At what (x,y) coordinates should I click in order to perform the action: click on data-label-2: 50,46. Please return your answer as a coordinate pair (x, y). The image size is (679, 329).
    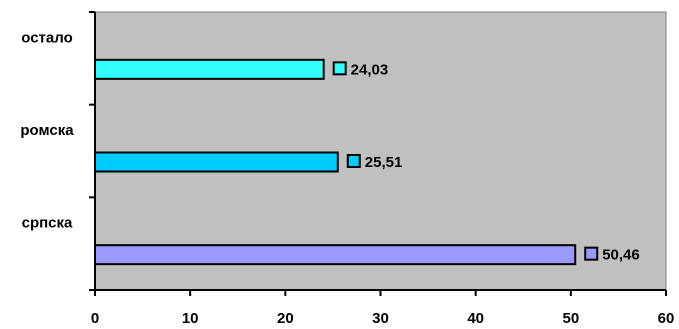
    Looking at the image, I should click on (621, 255).